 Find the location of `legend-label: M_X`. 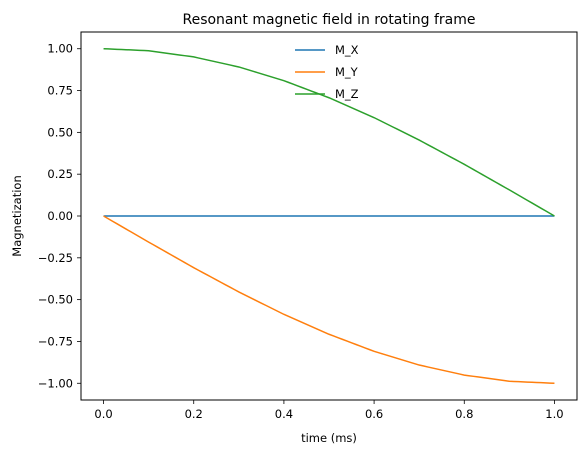

legend-label: M_X is located at coordinates (347, 50).